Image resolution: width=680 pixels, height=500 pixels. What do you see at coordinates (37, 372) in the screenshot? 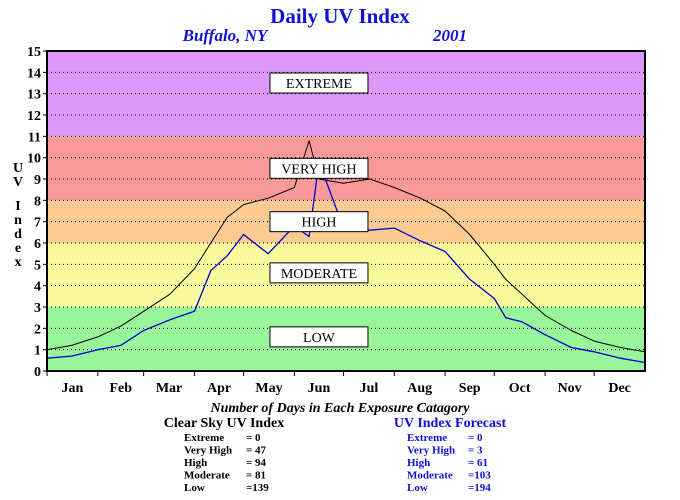
I see `y-tick-label: 0` at bounding box center [37, 372].